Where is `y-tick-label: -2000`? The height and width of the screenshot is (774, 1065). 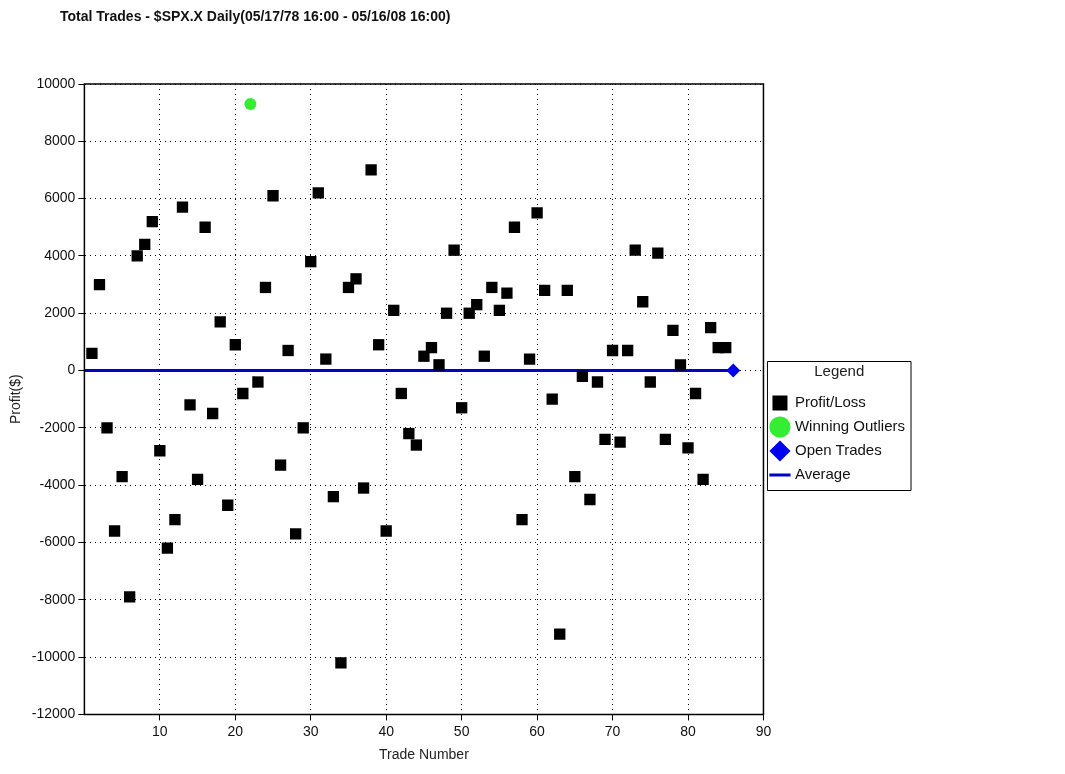 y-tick-label: -2000 is located at coordinates (57, 426).